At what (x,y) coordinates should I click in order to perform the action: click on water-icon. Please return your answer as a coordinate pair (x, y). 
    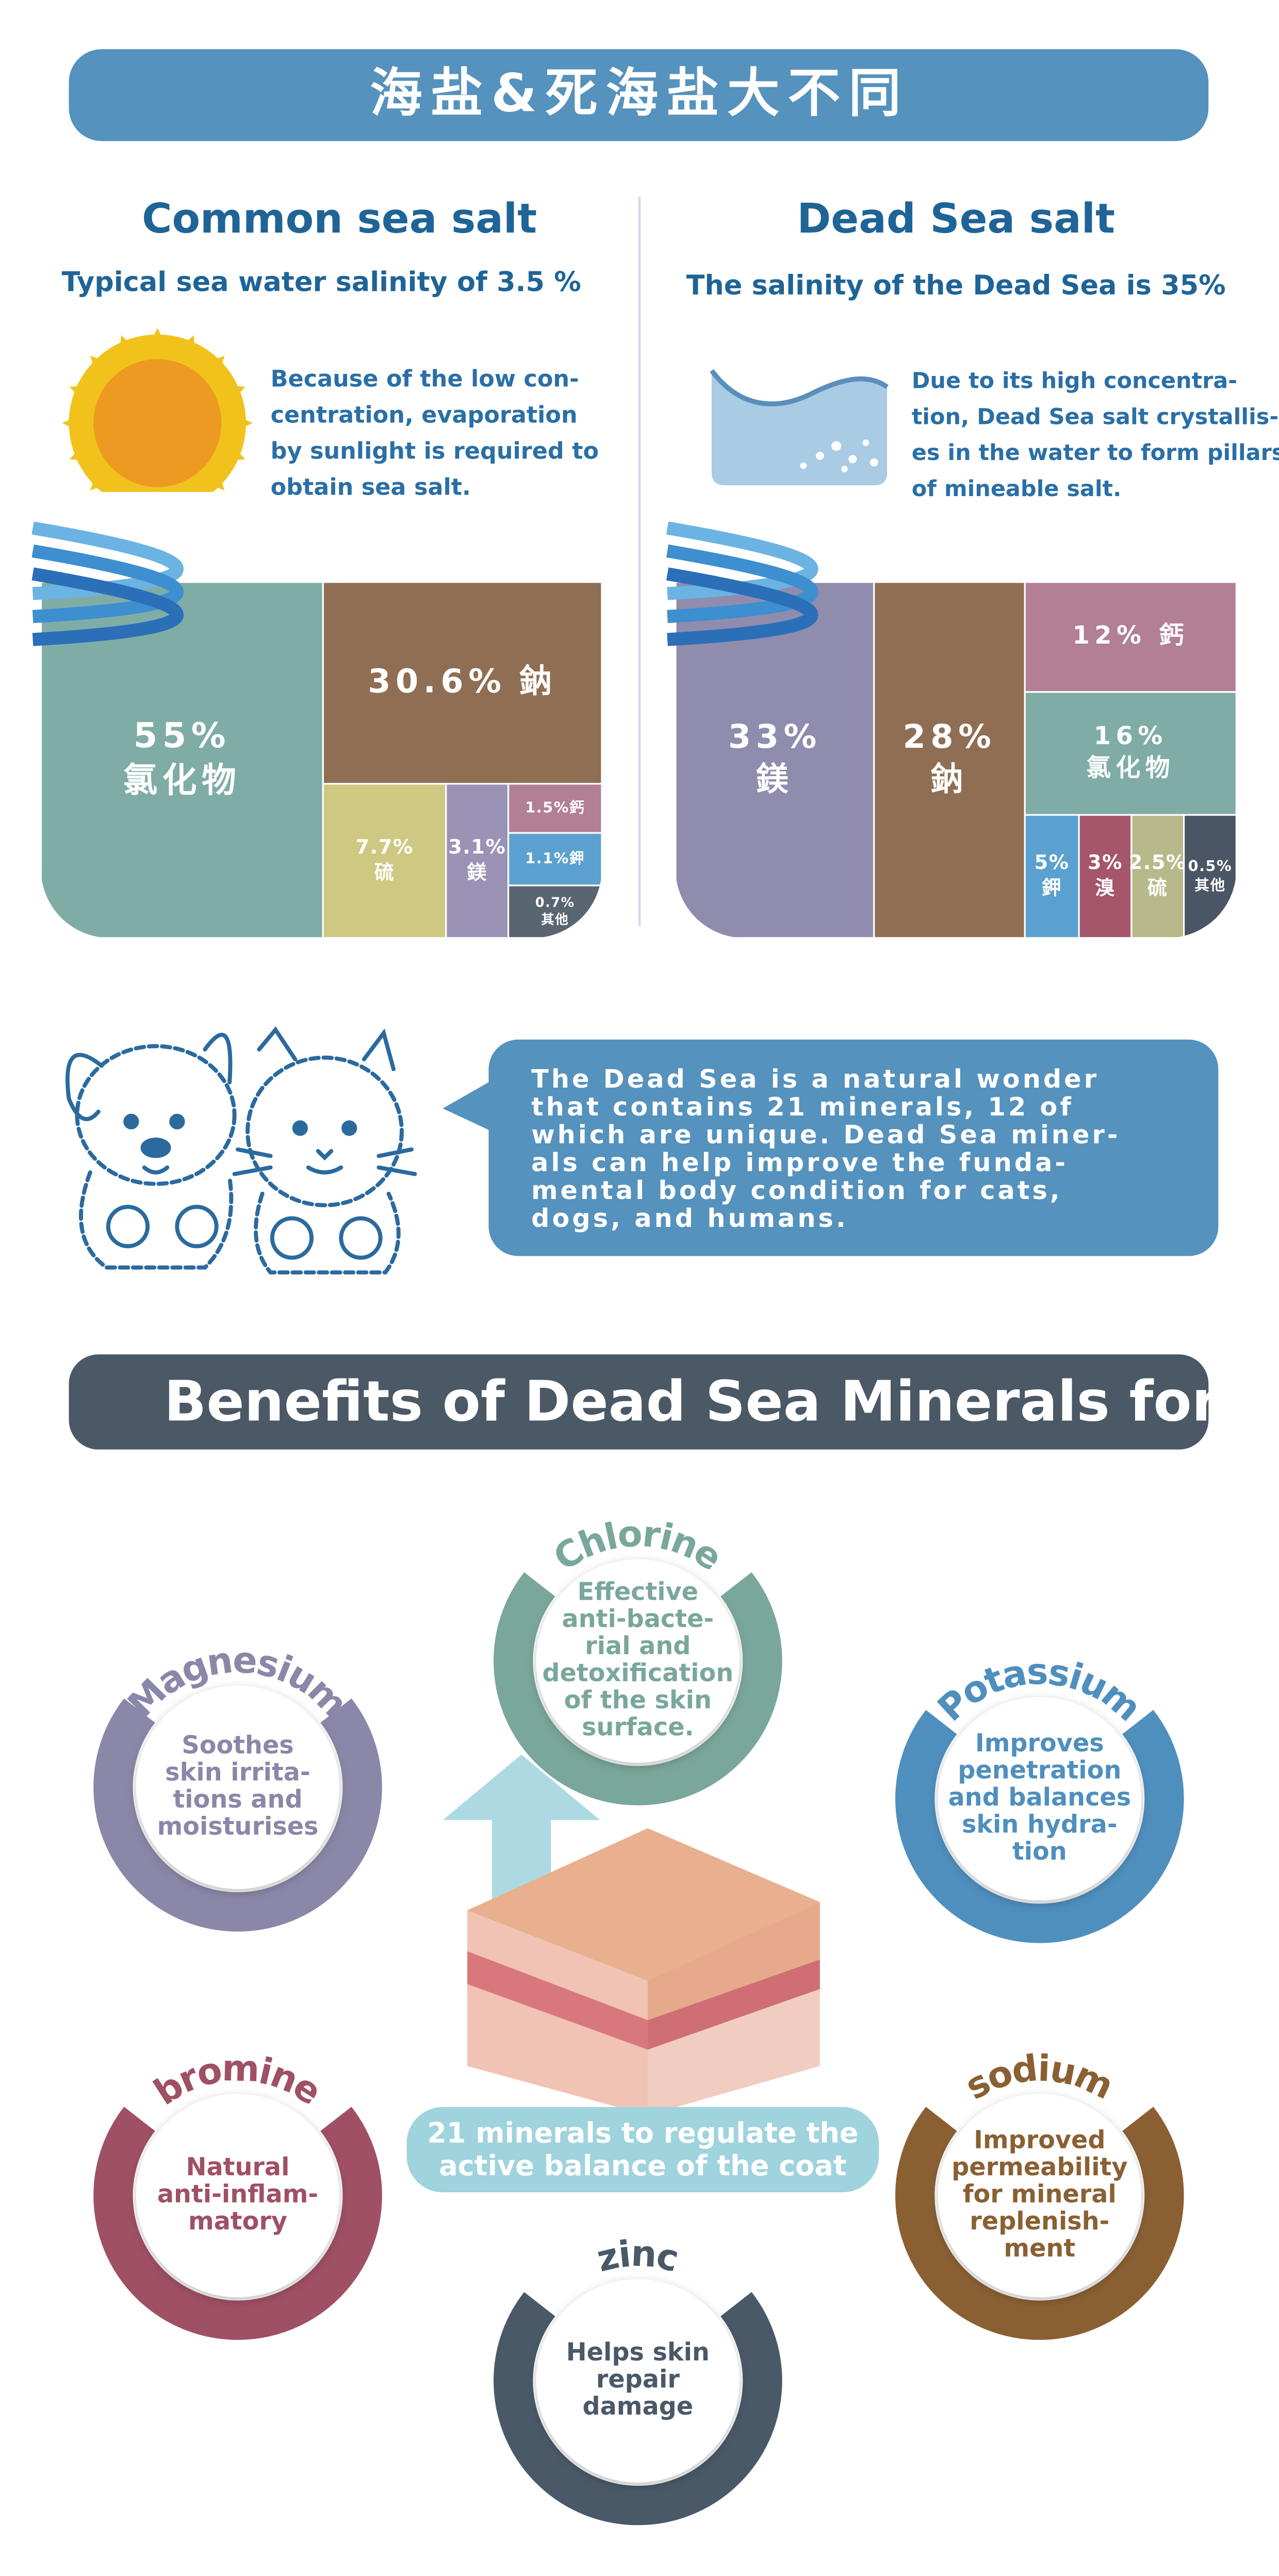
    Looking at the image, I should click on (799, 427).